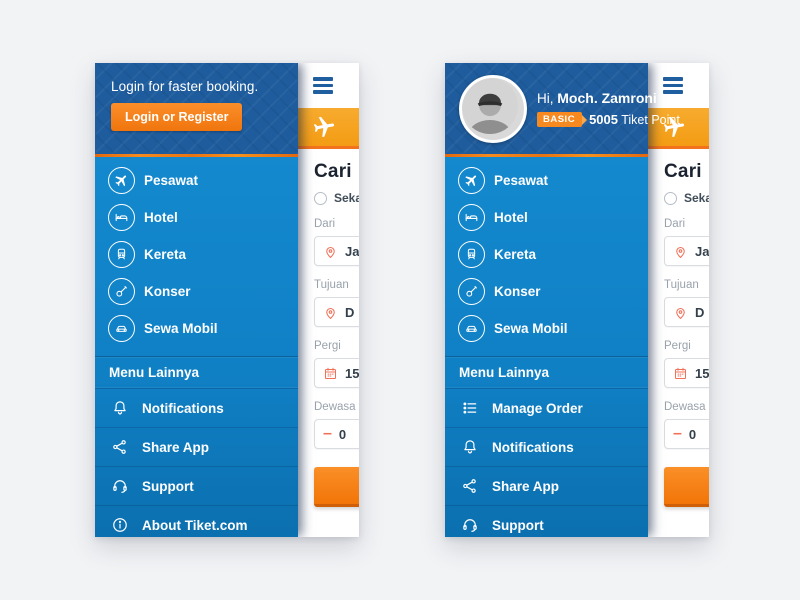 This screenshot has height=600, width=800. I want to click on tier-badge: BASIC, so click(562, 119).